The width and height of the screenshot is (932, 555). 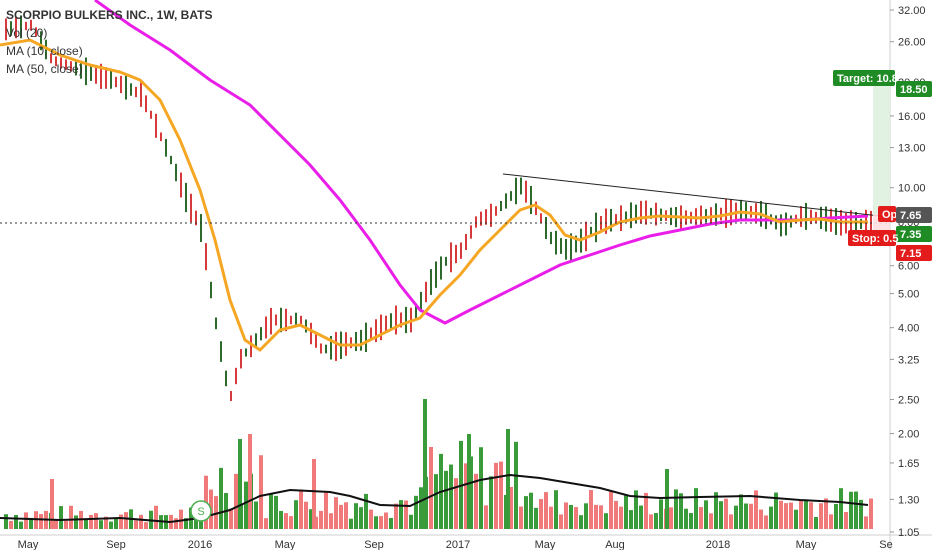 I want to click on price-tick-label: 3.25, so click(x=908, y=360).